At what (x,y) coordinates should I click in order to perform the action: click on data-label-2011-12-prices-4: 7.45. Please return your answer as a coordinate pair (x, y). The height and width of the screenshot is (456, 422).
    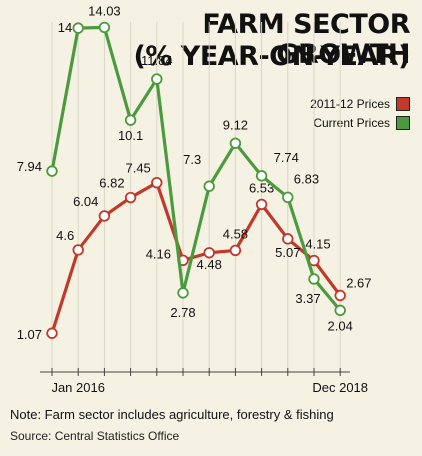
    Looking at the image, I should click on (137, 168).